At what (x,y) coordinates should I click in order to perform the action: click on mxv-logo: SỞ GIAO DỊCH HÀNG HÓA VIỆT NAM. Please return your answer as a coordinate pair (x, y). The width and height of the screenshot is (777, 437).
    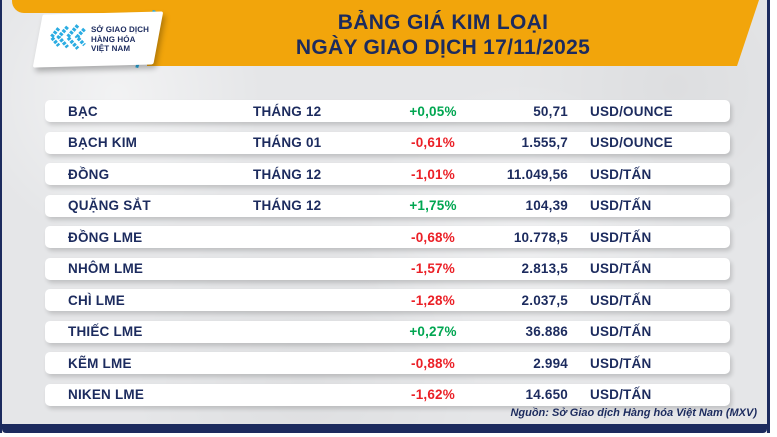
    Looking at the image, I should click on (98, 39).